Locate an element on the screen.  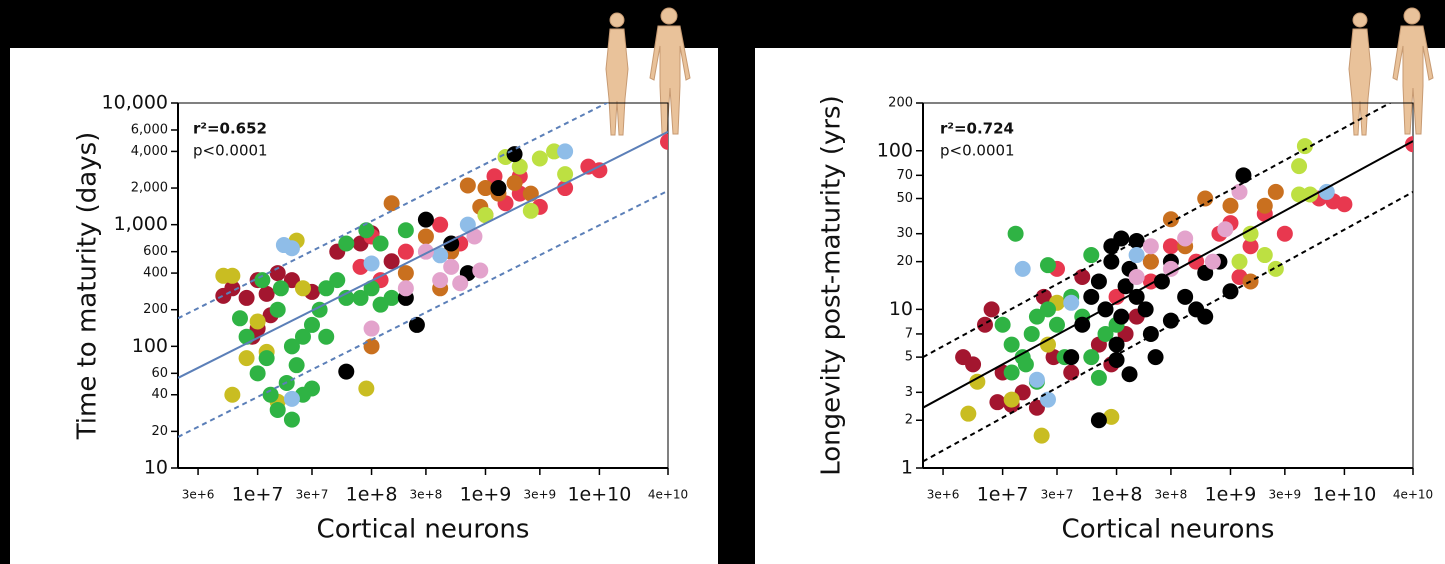
x-tick-label: 1e+10 is located at coordinates (599, 495).